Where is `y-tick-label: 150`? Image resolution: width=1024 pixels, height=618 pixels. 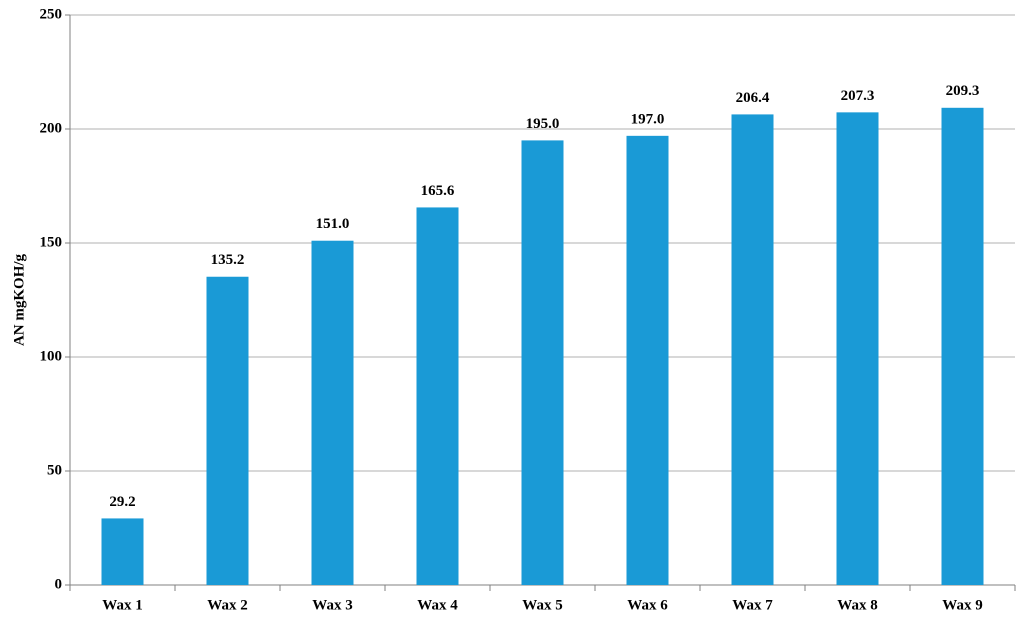 y-tick-label: 150 is located at coordinates (51, 242).